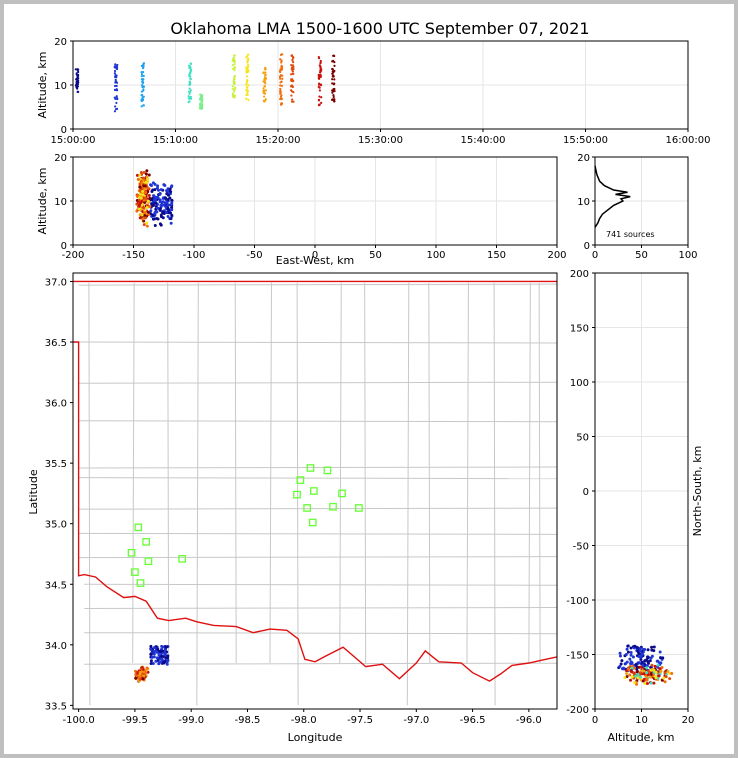 This screenshot has height=758, width=738. What do you see at coordinates (641, 491) in the screenshot?
I see `north-south-grid` at bounding box center [641, 491].